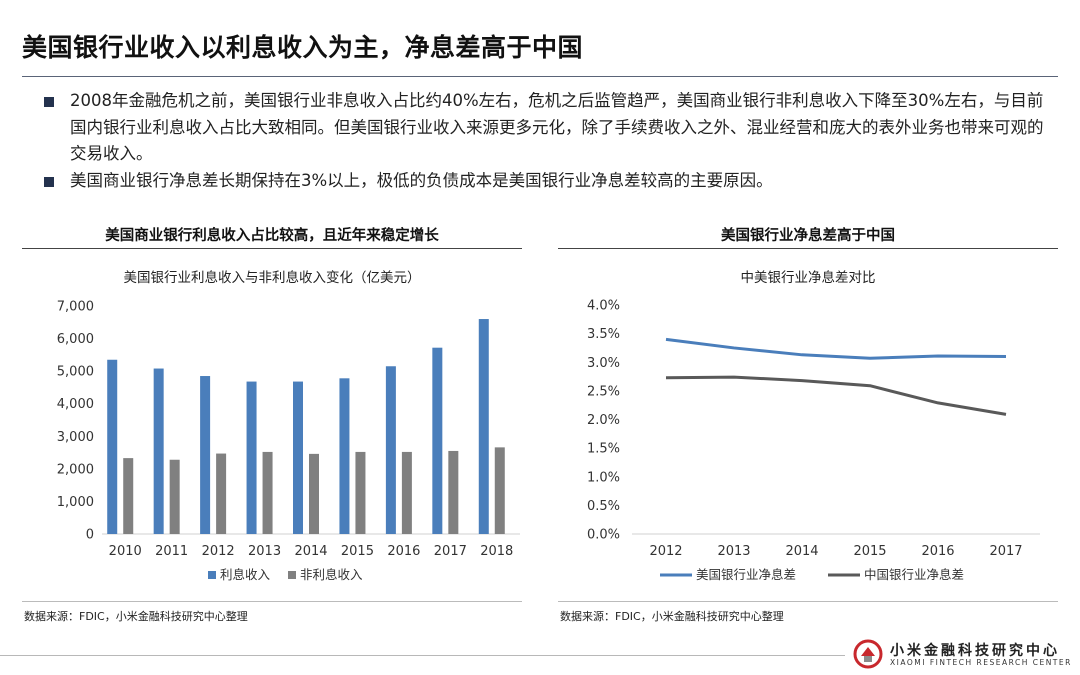 The width and height of the screenshot is (1080, 675). What do you see at coordinates (171, 551) in the screenshot?
I see `x-tick-label: 2011` at bounding box center [171, 551].